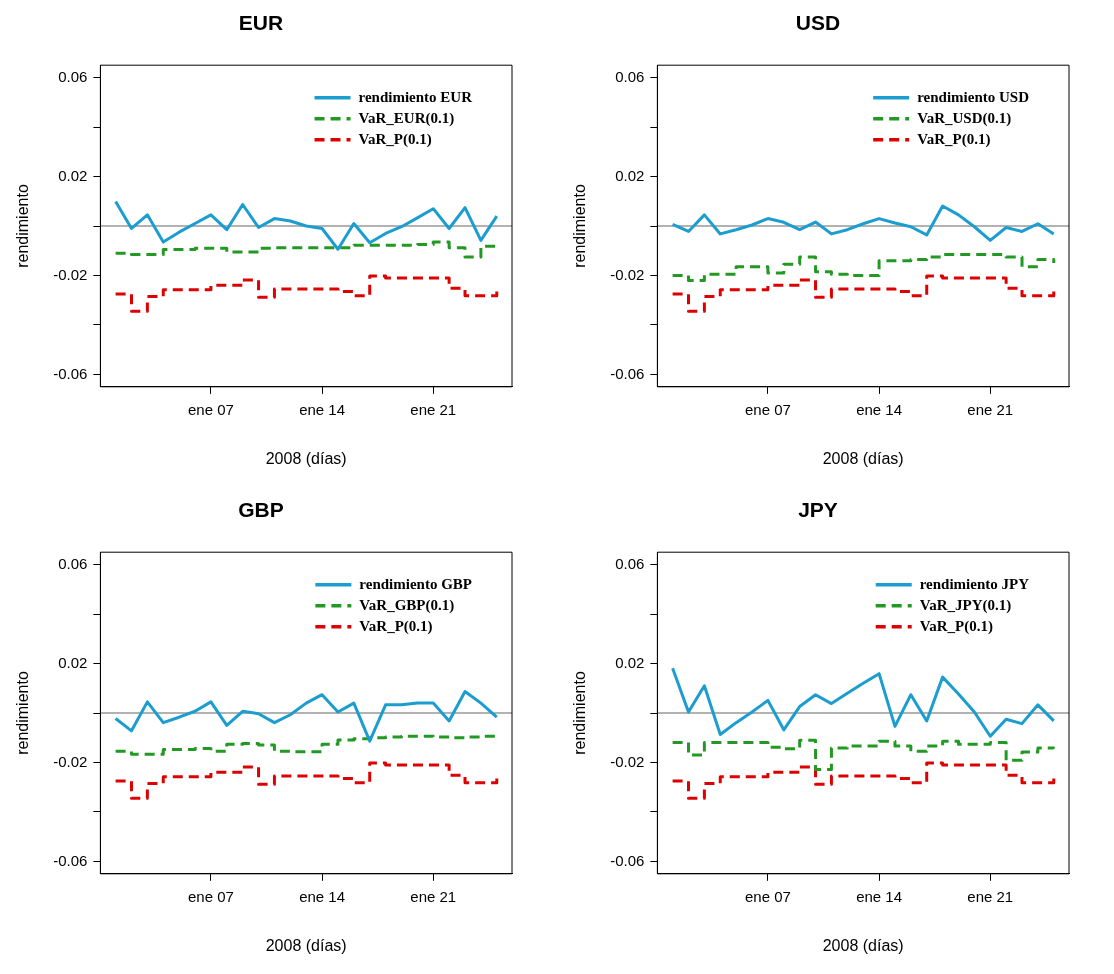 The image size is (1114, 974). What do you see at coordinates (415, 583) in the screenshot?
I see `legend-label: rendimiento GBP` at bounding box center [415, 583].